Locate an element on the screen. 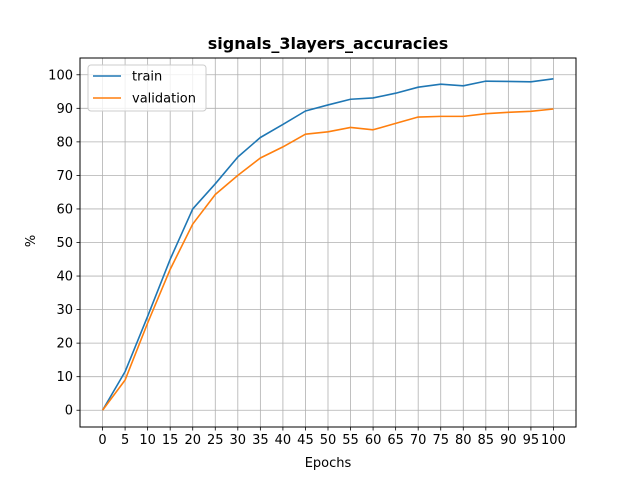  y-tick-label: 0 is located at coordinates (69, 411).